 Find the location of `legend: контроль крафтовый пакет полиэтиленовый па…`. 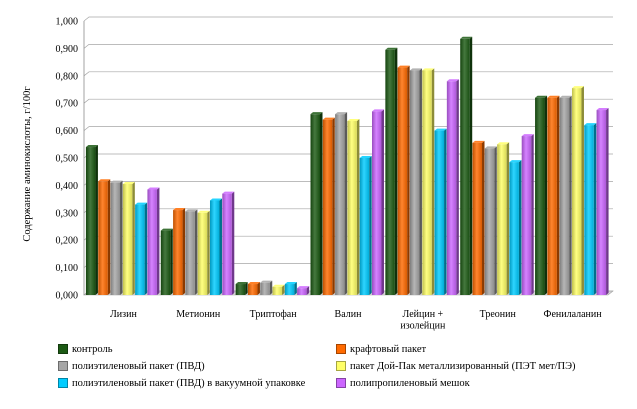

legend: контроль крафтовый пакет полиэтиленовый па… is located at coordinates (345, 372).